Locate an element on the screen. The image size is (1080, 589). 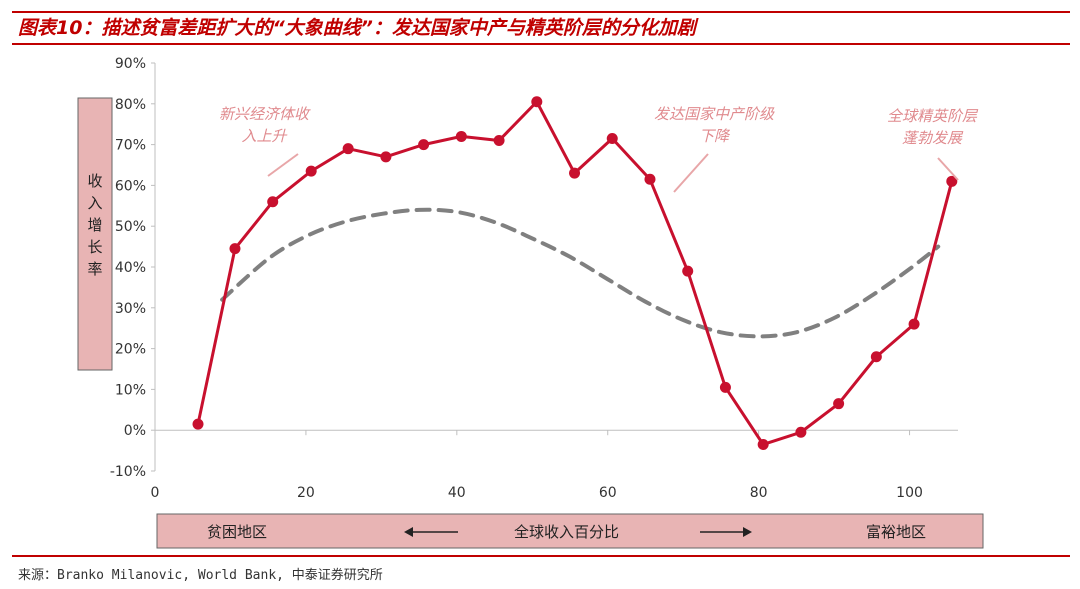
left-arrow is located at coordinates (431, 532).